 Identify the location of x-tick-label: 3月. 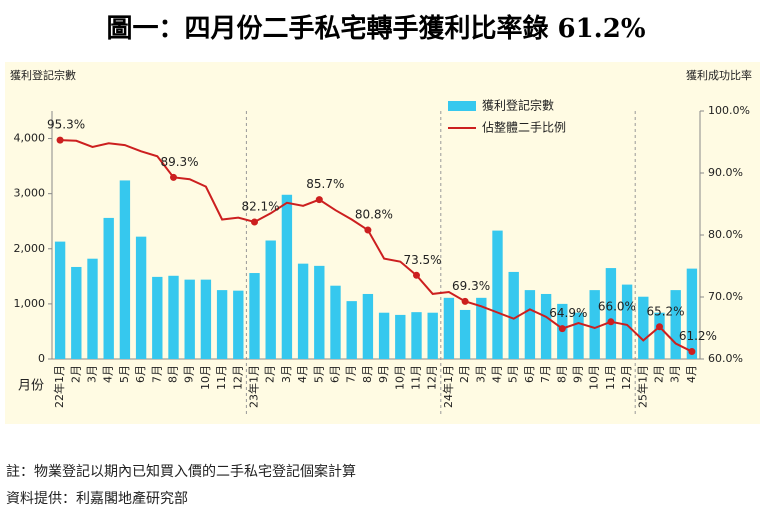
(675, 374).